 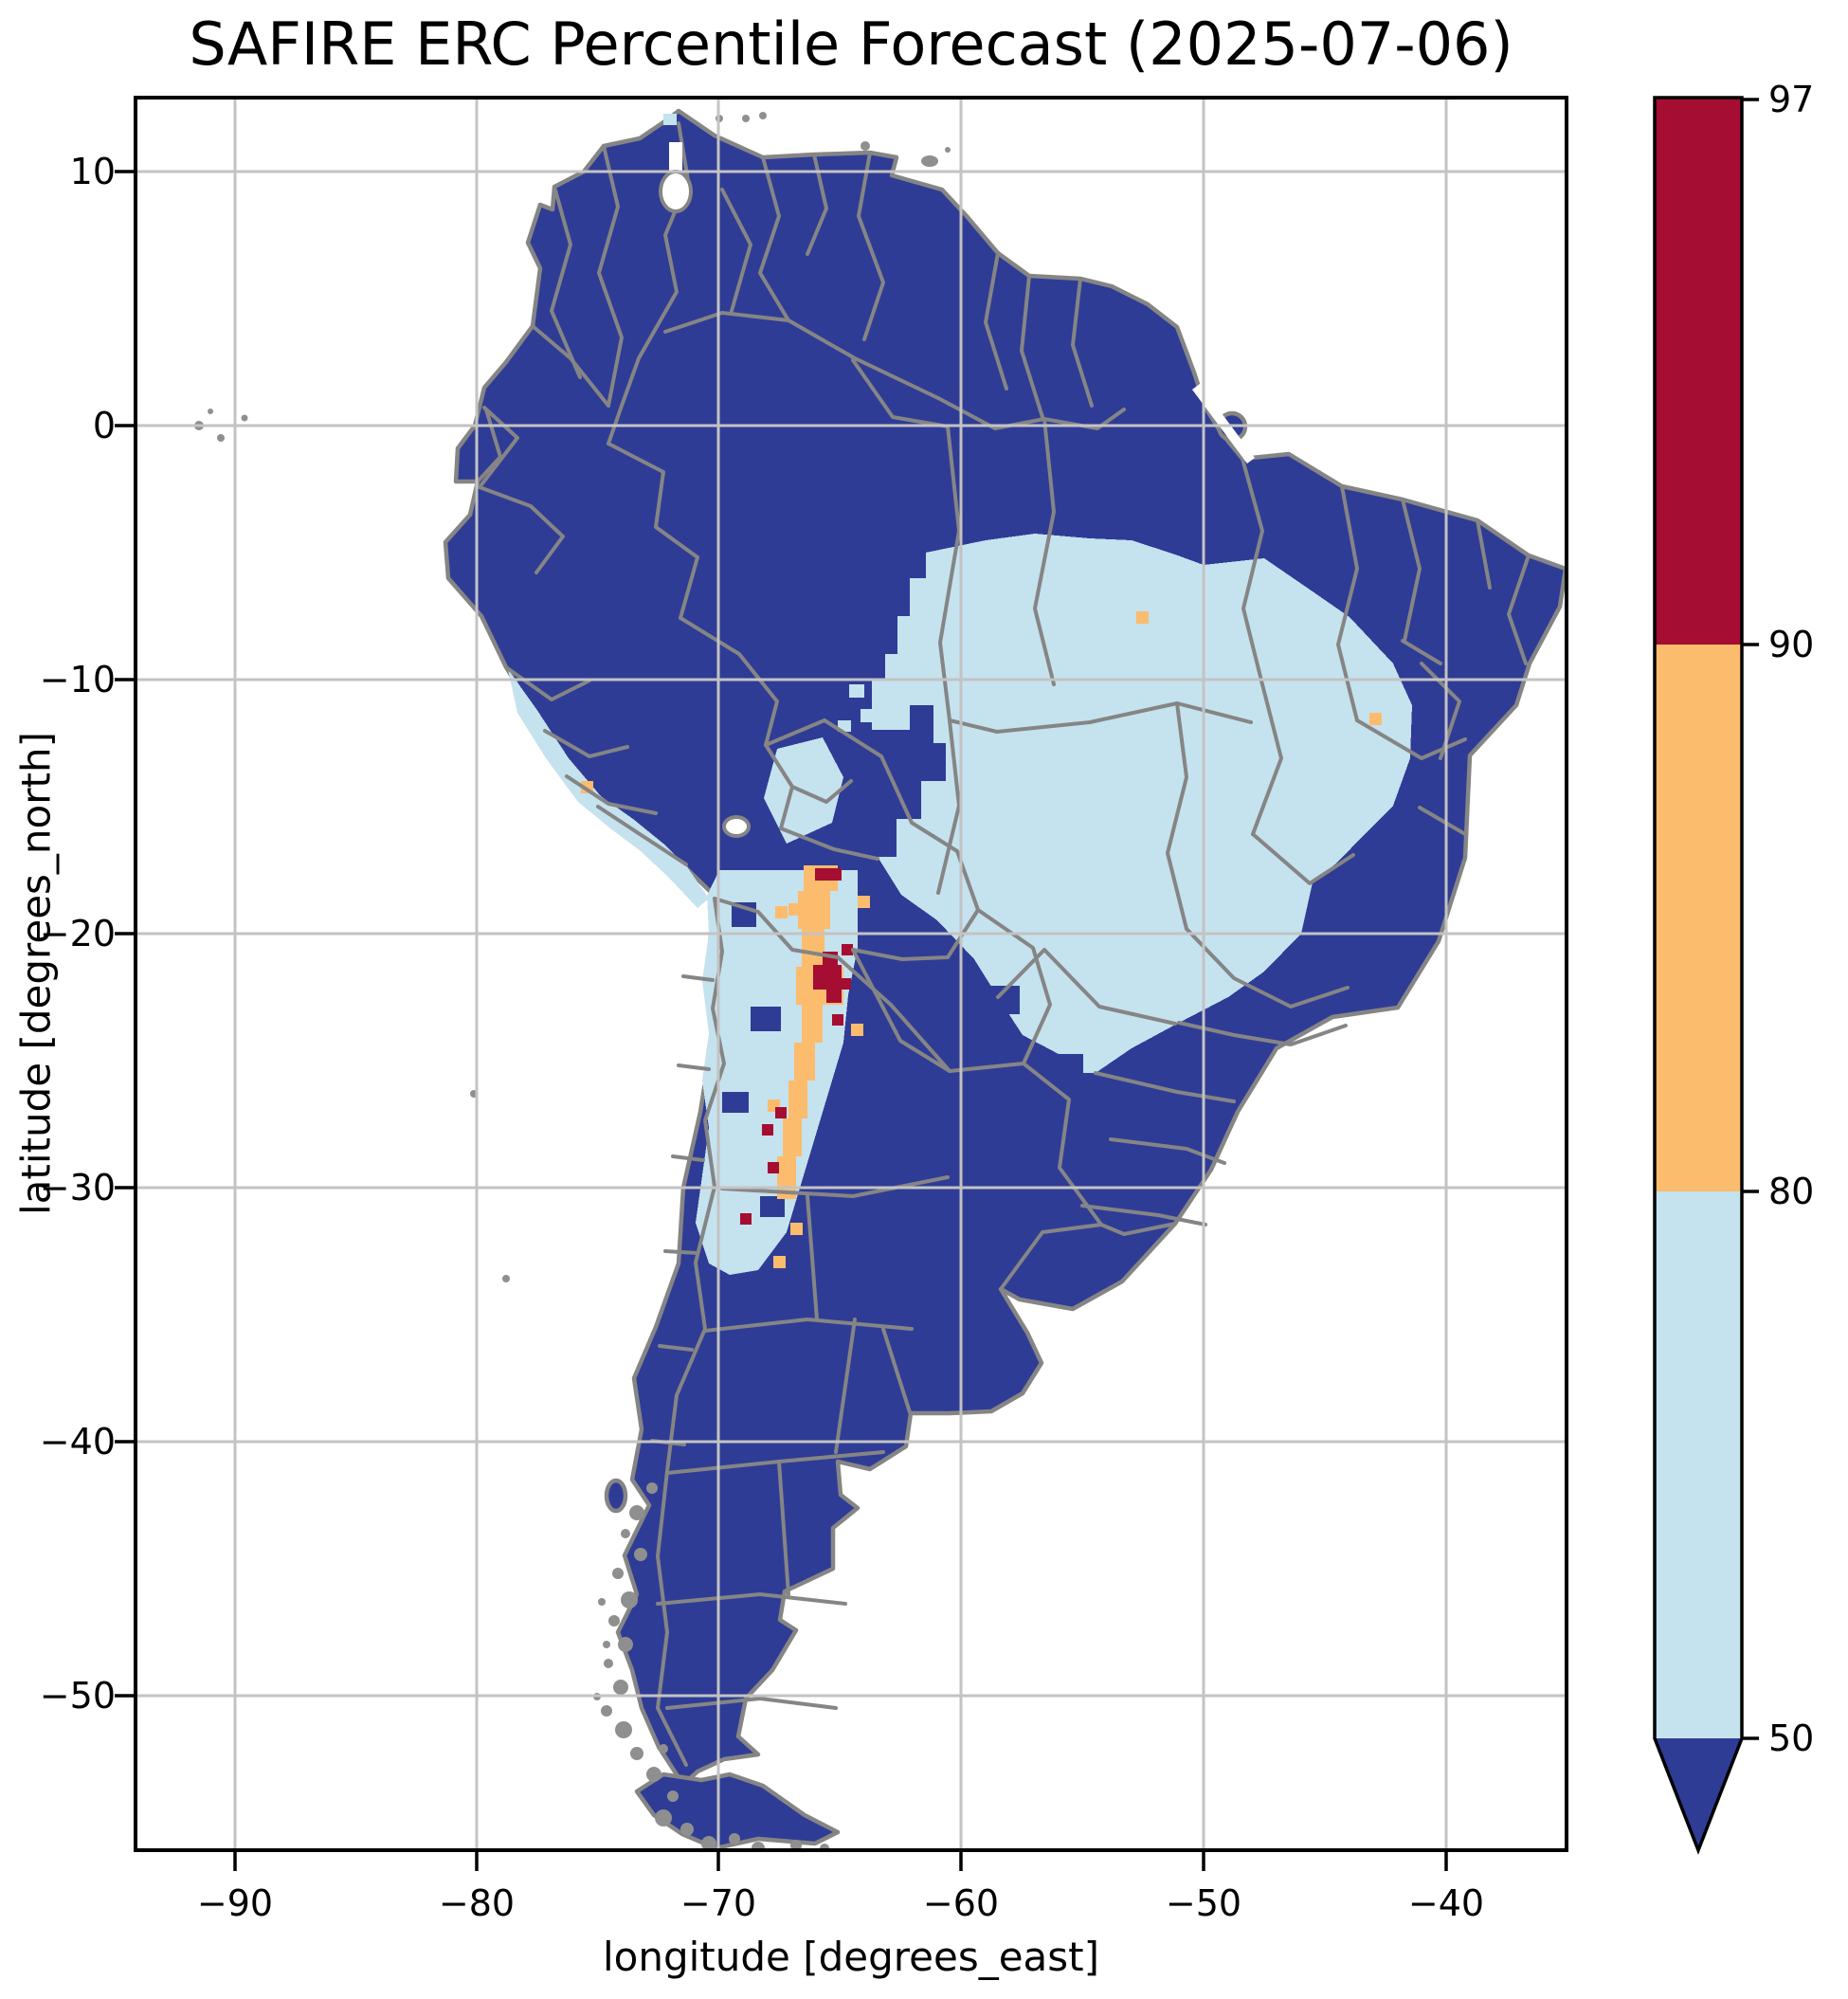 I want to click on colorbar-outline, so click(x=1699, y=975).